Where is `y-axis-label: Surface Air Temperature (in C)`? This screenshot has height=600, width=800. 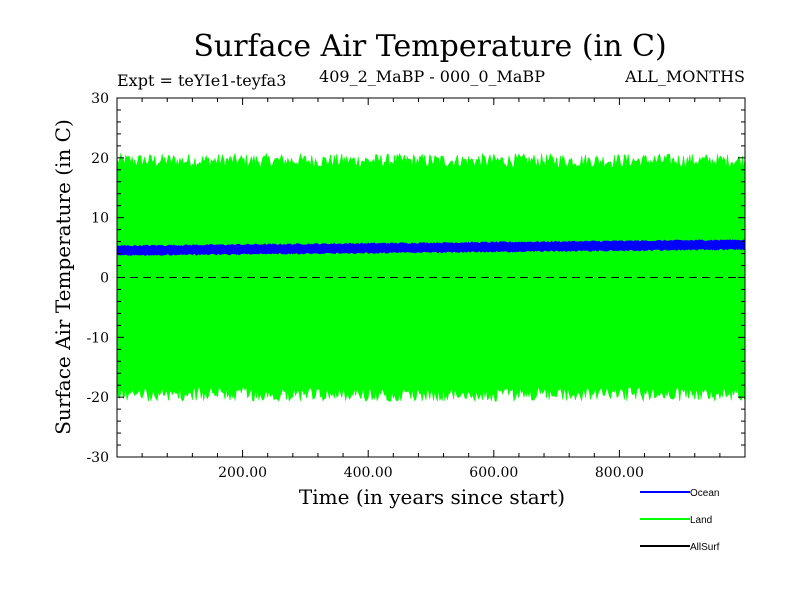
y-axis-label: Surface Air Temperature (in C) is located at coordinates (63, 277).